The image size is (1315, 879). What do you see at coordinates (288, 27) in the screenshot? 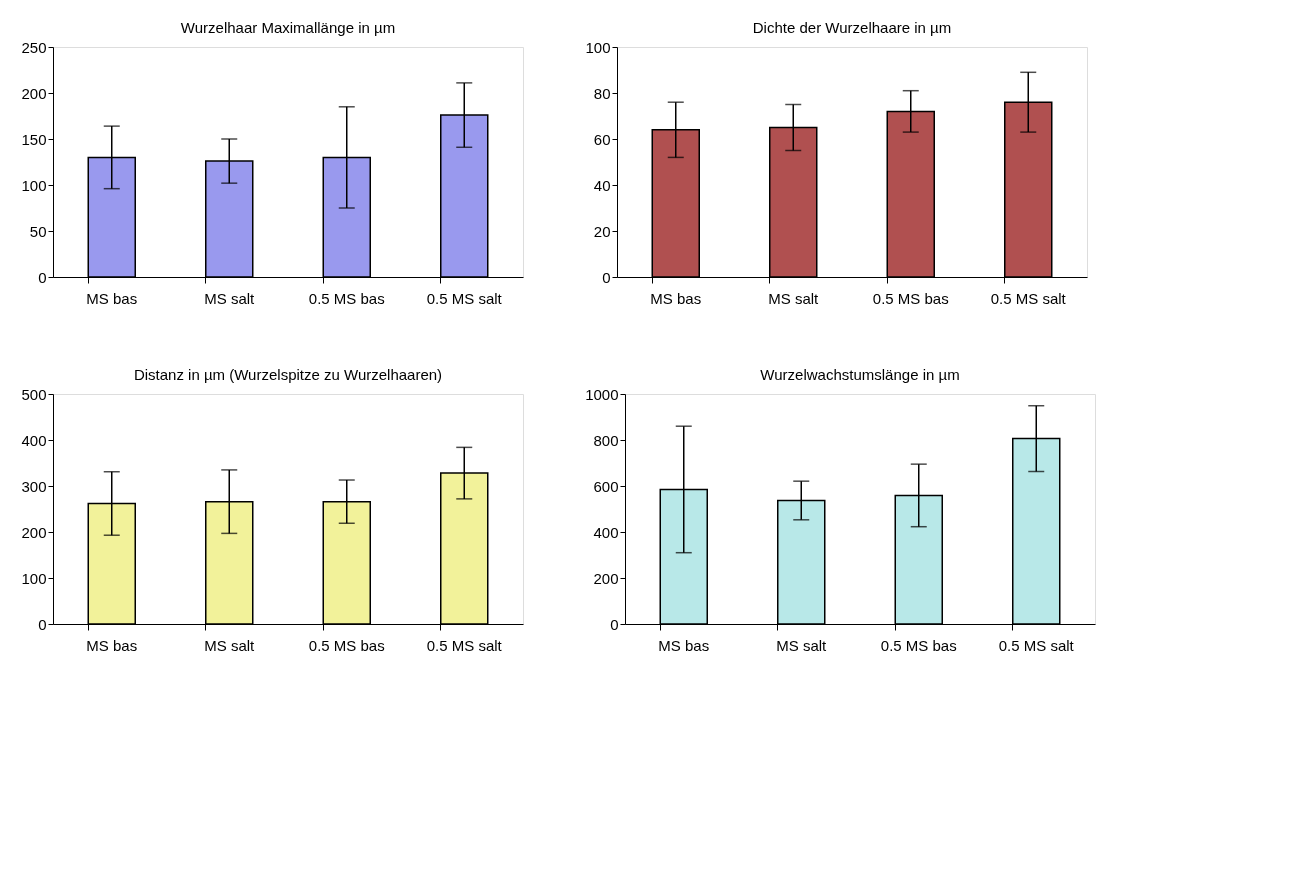
I see `chart-title: Wurzelhaar Maximallänge in µm` at bounding box center [288, 27].